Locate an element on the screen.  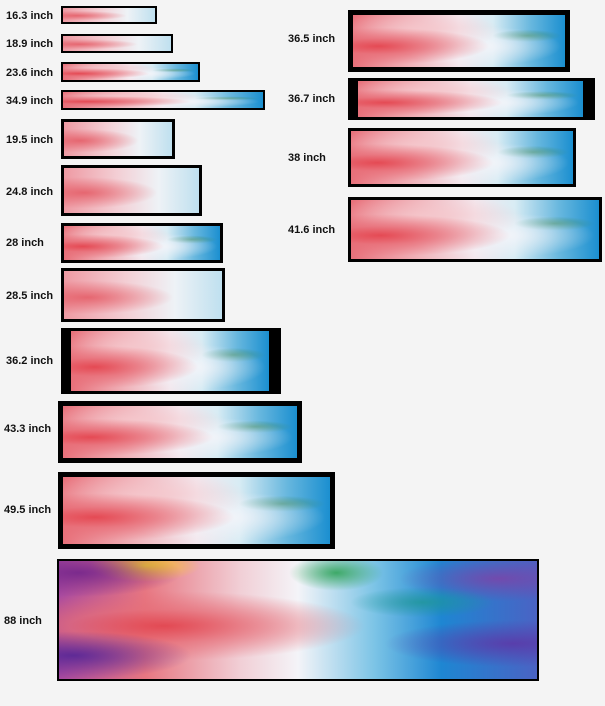
size-label: 36.2 inch is located at coordinates (30, 361).